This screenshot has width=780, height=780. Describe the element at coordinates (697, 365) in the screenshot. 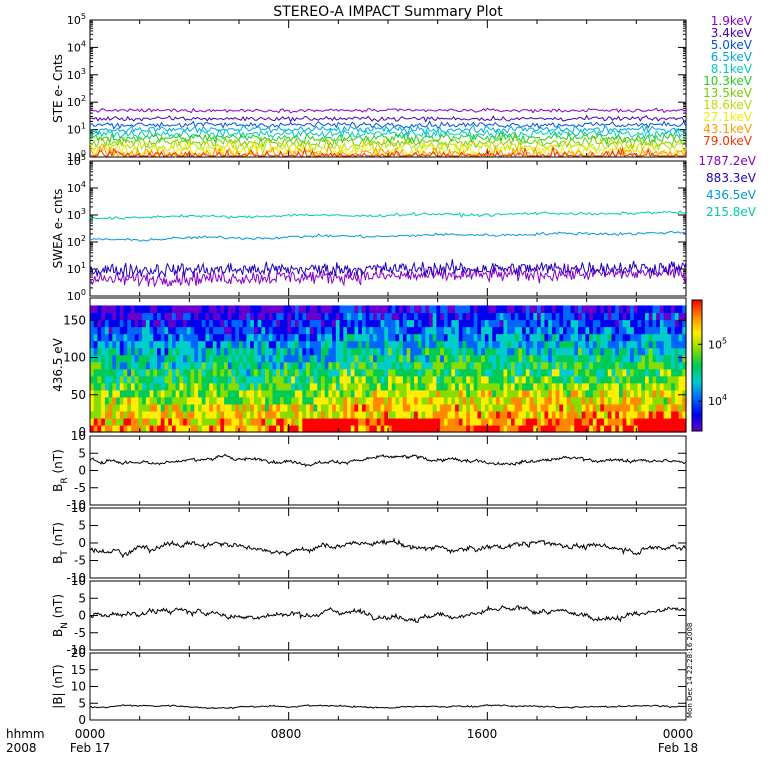

I see `colorbar` at that location.